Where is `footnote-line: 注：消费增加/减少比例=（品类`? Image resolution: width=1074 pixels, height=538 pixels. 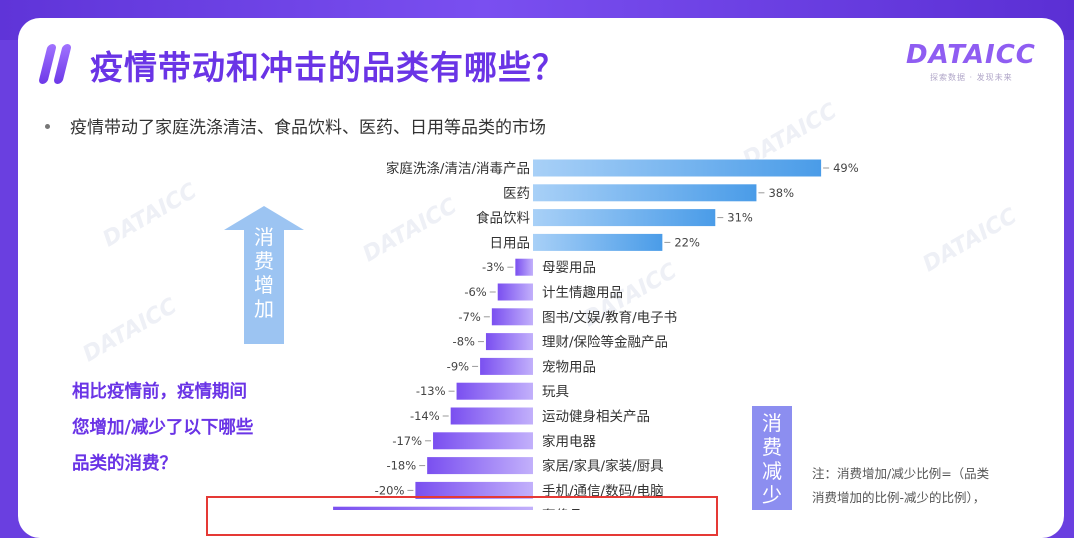 footnote-line: 注：消费增加/减少比例=（品类 is located at coordinates (901, 473).